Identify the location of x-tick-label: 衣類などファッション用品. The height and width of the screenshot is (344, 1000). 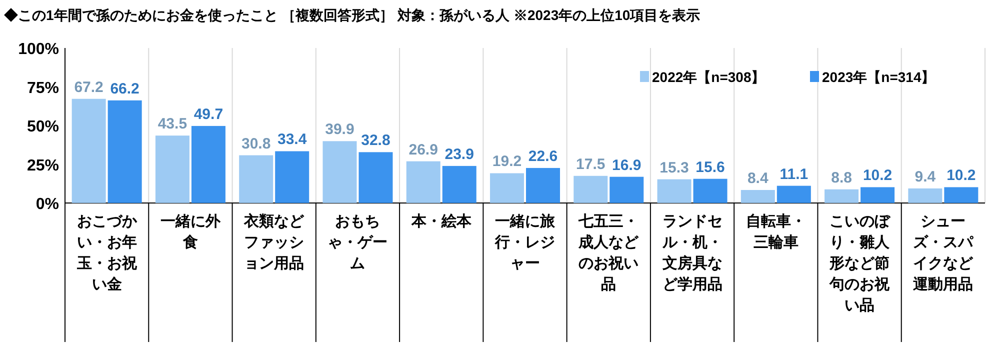
(274, 243).